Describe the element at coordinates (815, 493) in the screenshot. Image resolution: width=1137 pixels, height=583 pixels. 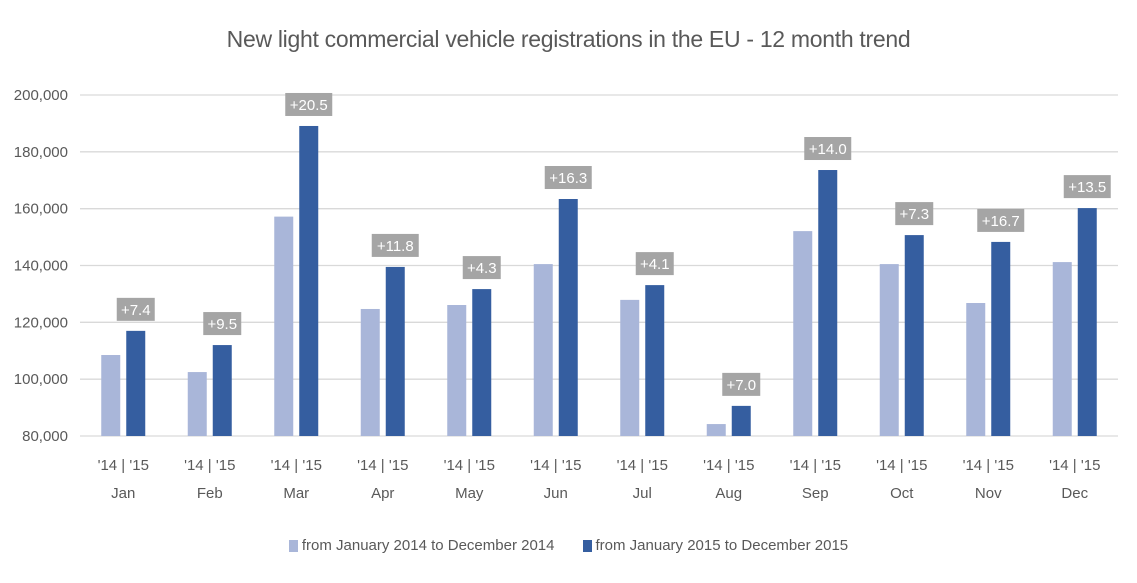
I see `x-tick-label: Sep` at that location.